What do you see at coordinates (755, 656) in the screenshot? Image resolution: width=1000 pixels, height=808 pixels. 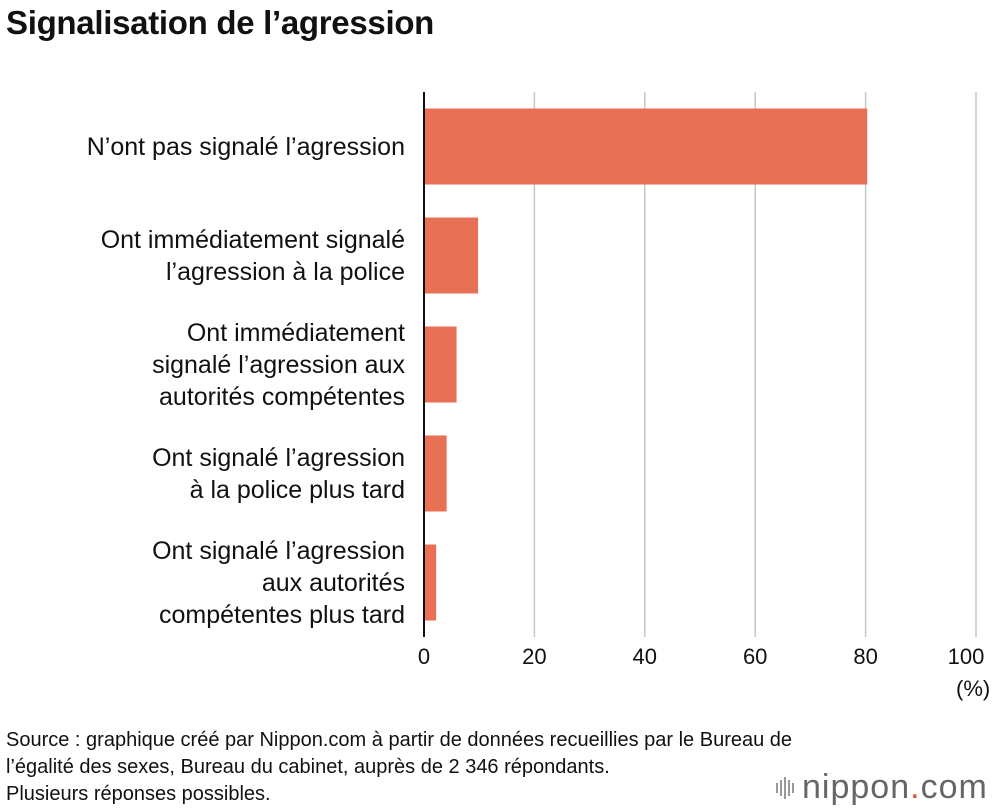 I see `tick-label-60: 60` at bounding box center [755, 656].